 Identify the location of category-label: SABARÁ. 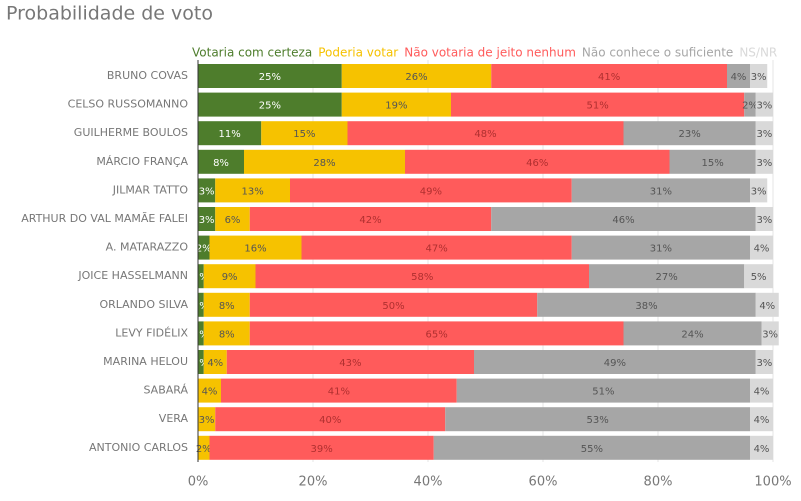
(165, 390).